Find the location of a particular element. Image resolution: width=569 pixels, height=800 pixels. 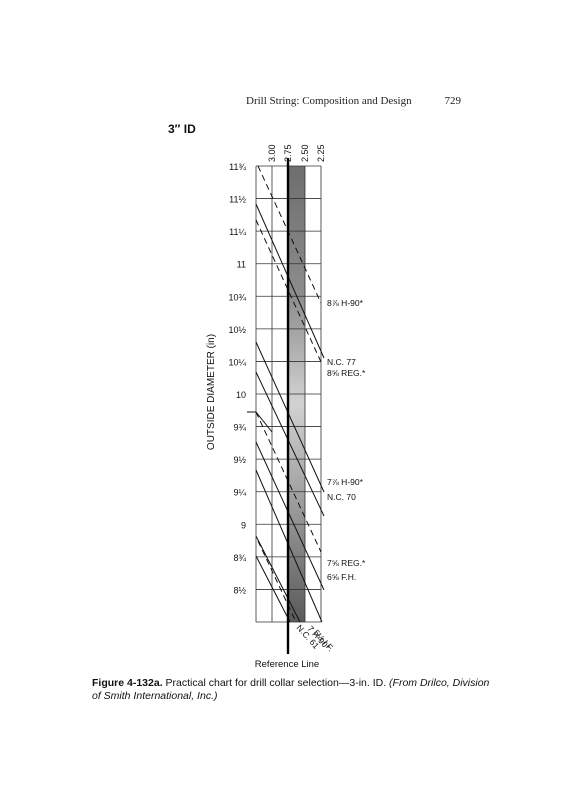

line-nc77-dashed is located at coordinates (288, 291).